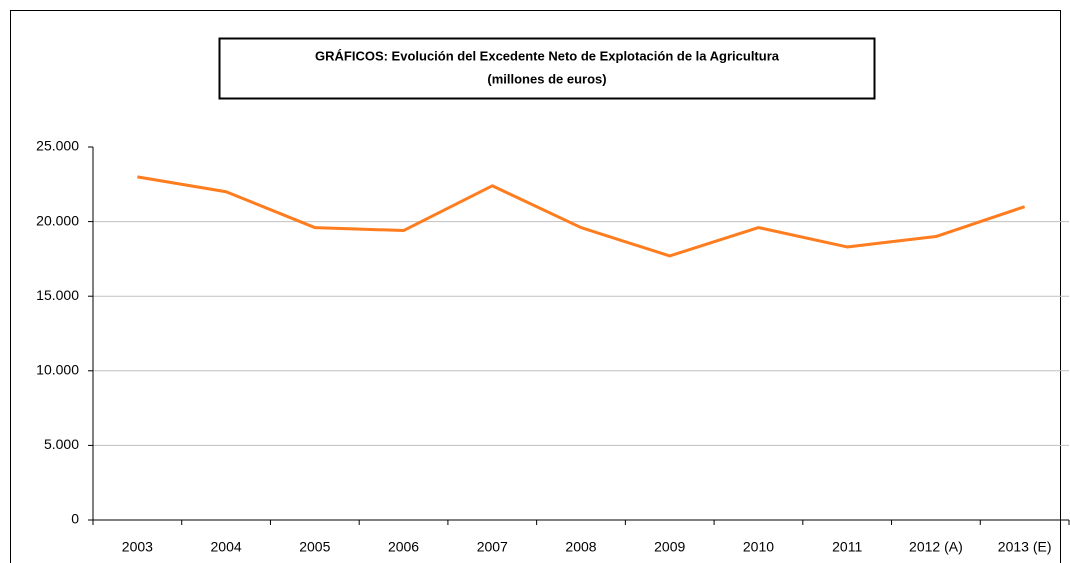  I want to click on y-tick-label: 10.000, so click(57, 370).